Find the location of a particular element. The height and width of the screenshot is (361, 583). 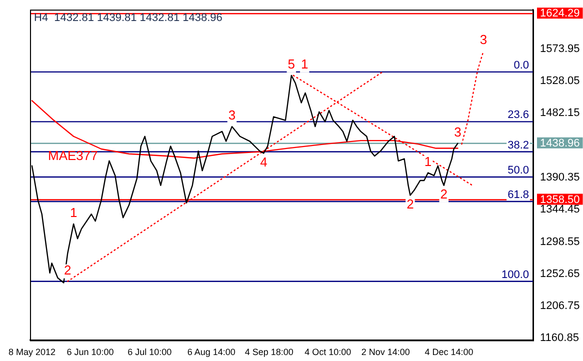

chart-title: H4 1432.81 1439.81 1432.81 1438.96 is located at coordinates (128, 18).